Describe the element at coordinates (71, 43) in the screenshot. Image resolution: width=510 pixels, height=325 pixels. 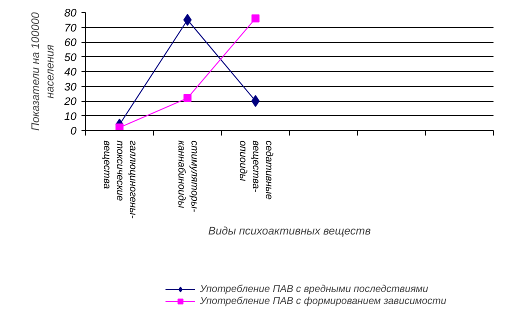
I see `y-tick-label: 60` at that location.